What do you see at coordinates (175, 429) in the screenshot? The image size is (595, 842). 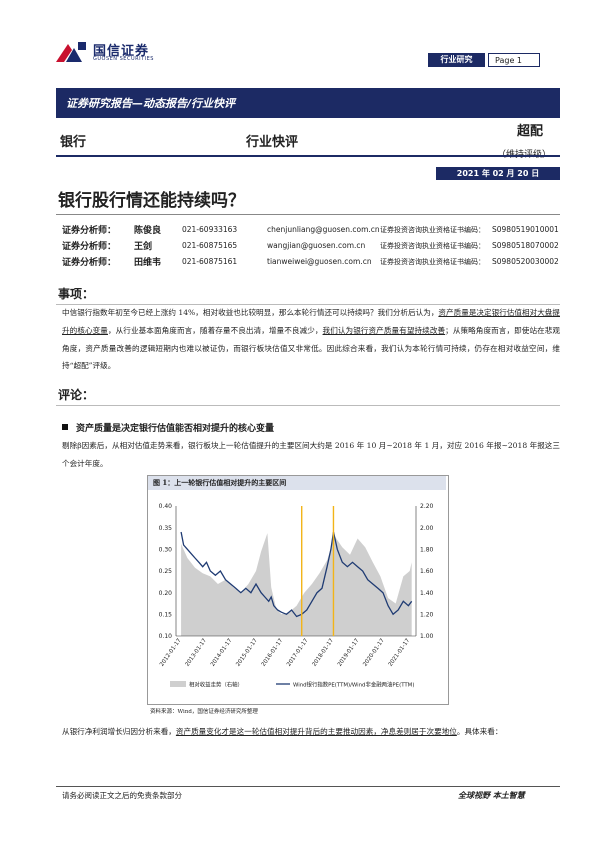 I see `subheading: 资产质量是决定银行估值能否相对提升的核心变量` at bounding box center [175, 429].